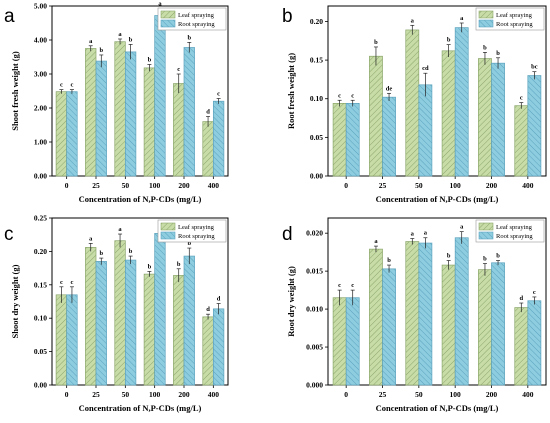 The image size is (550, 423). I want to click on significance-letter: bc, so click(534, 67).